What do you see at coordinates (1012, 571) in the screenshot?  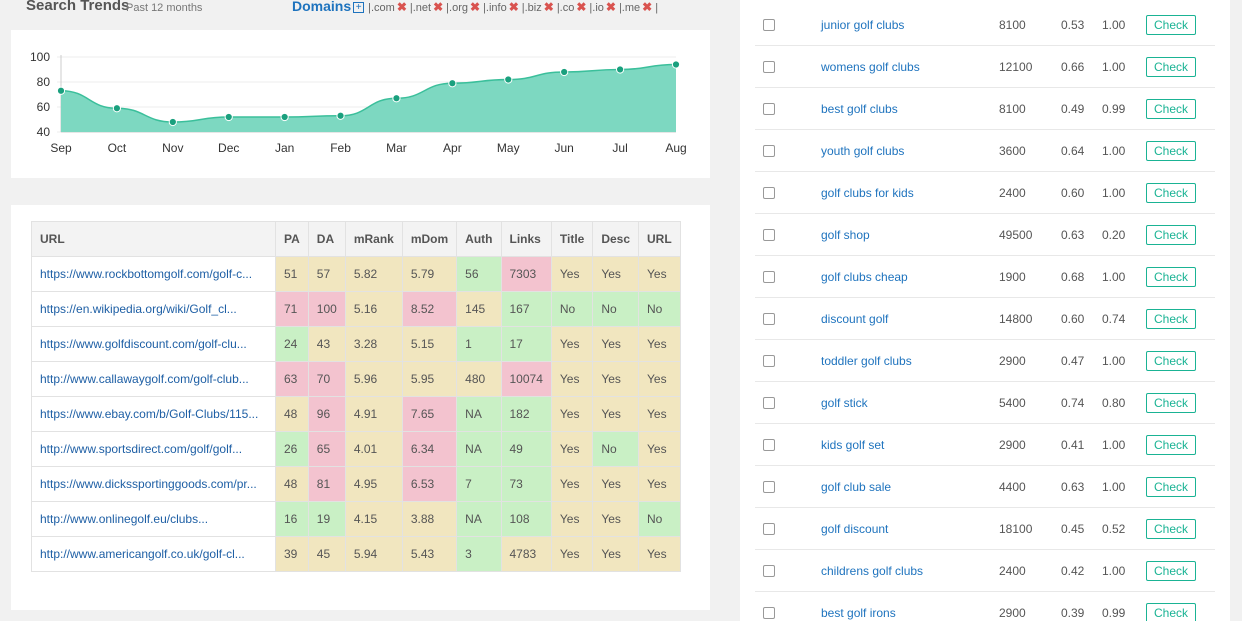 I see `keyword-volume: 2400` at bounding box center [1012, 571].